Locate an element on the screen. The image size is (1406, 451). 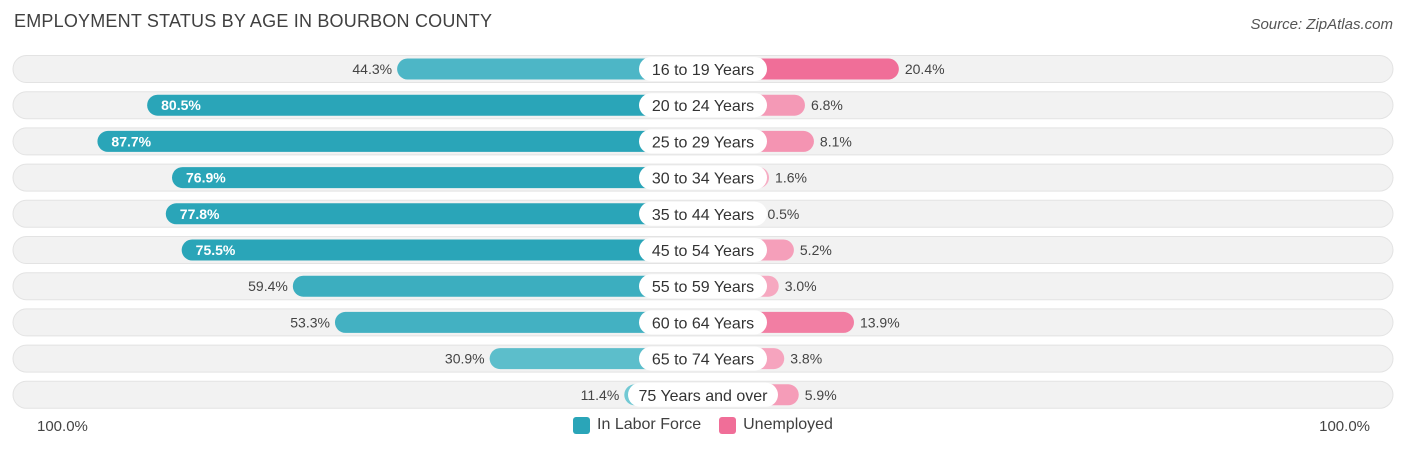
category-label: 30 to 34 Years is located at coordinates (703, 179).